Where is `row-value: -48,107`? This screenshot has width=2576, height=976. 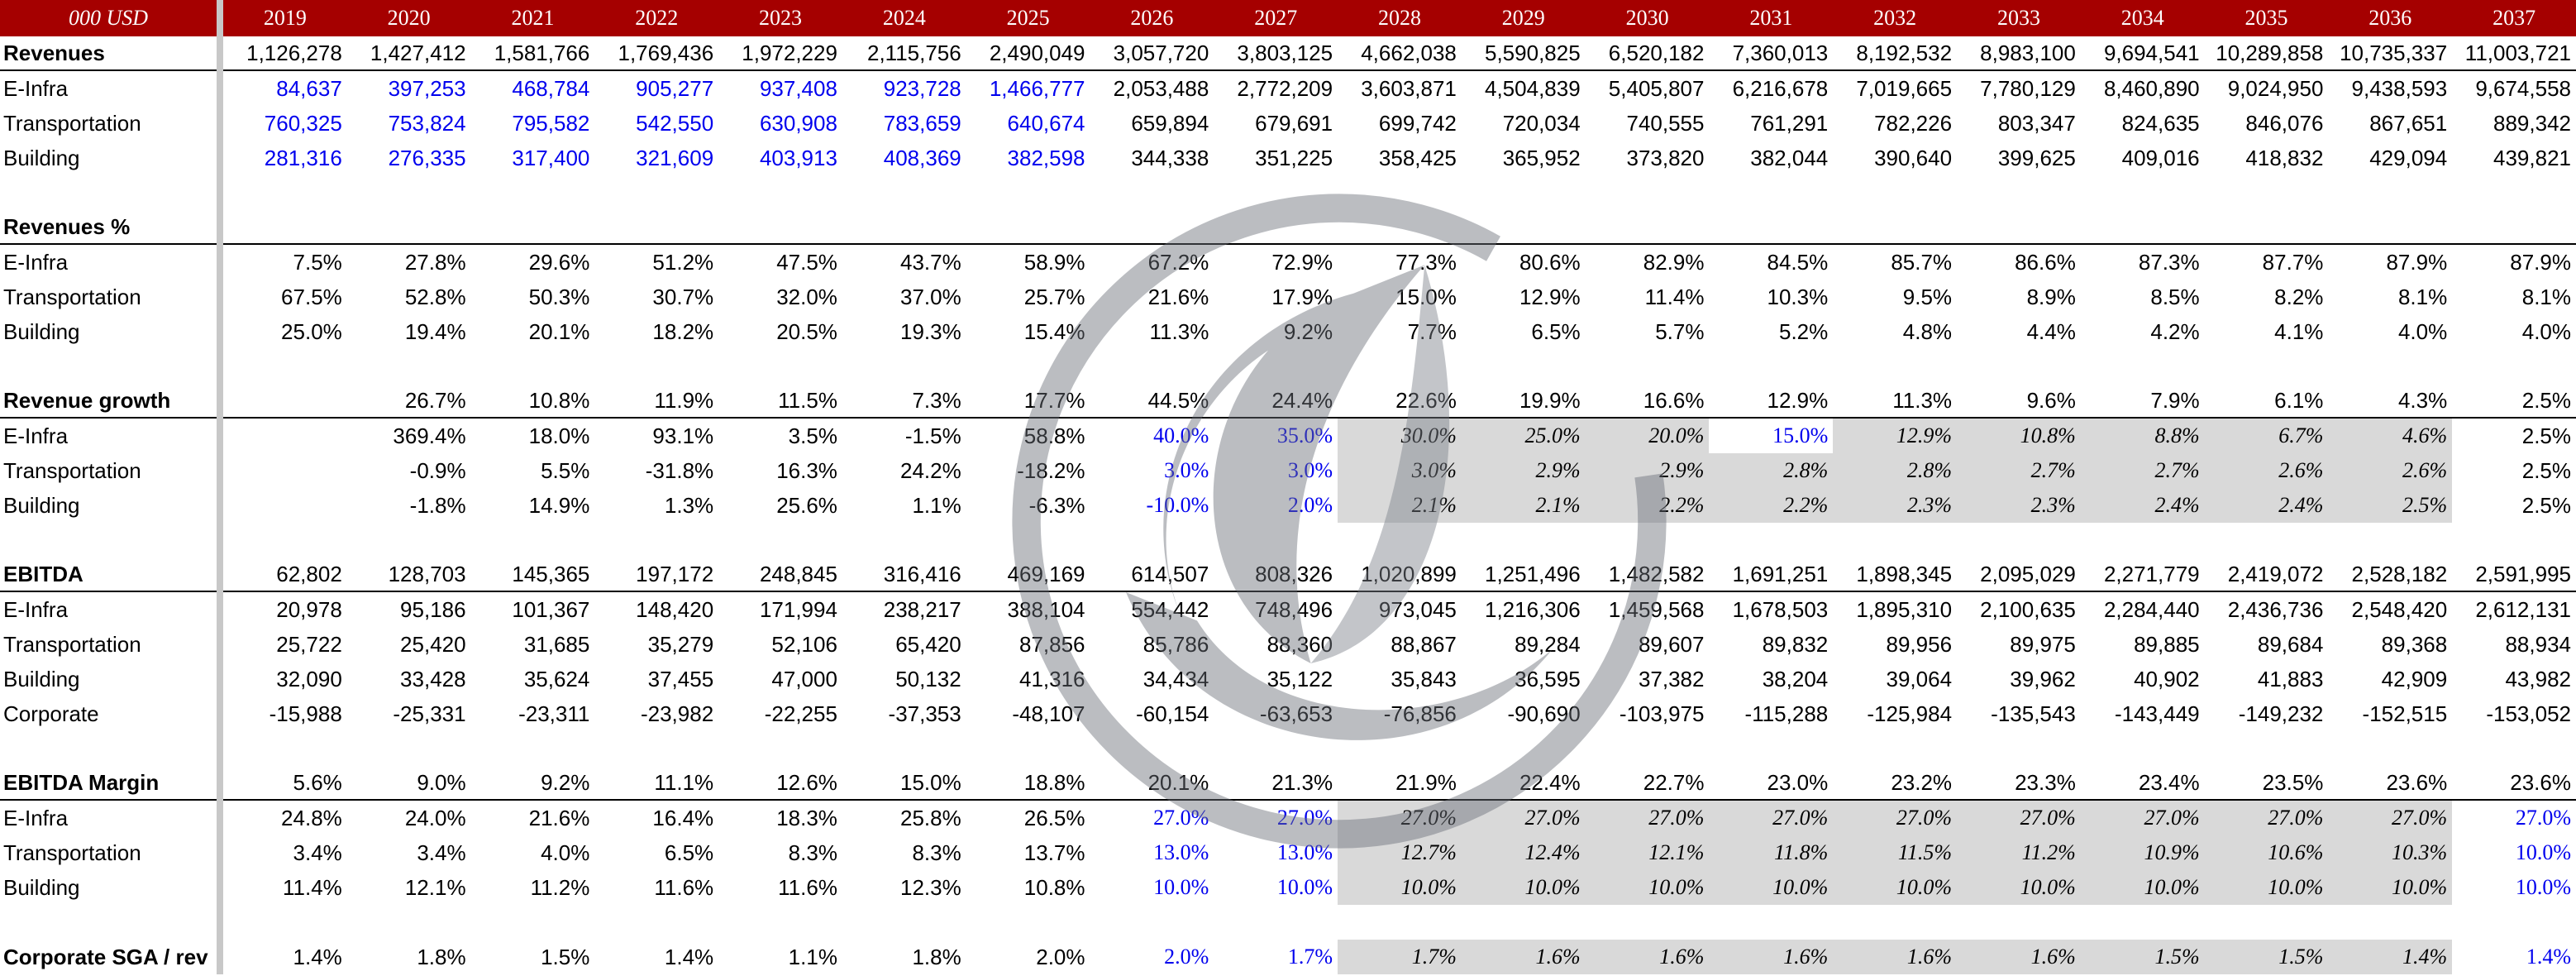 row-value: -48,107 is located at coordinates (1048, 713).